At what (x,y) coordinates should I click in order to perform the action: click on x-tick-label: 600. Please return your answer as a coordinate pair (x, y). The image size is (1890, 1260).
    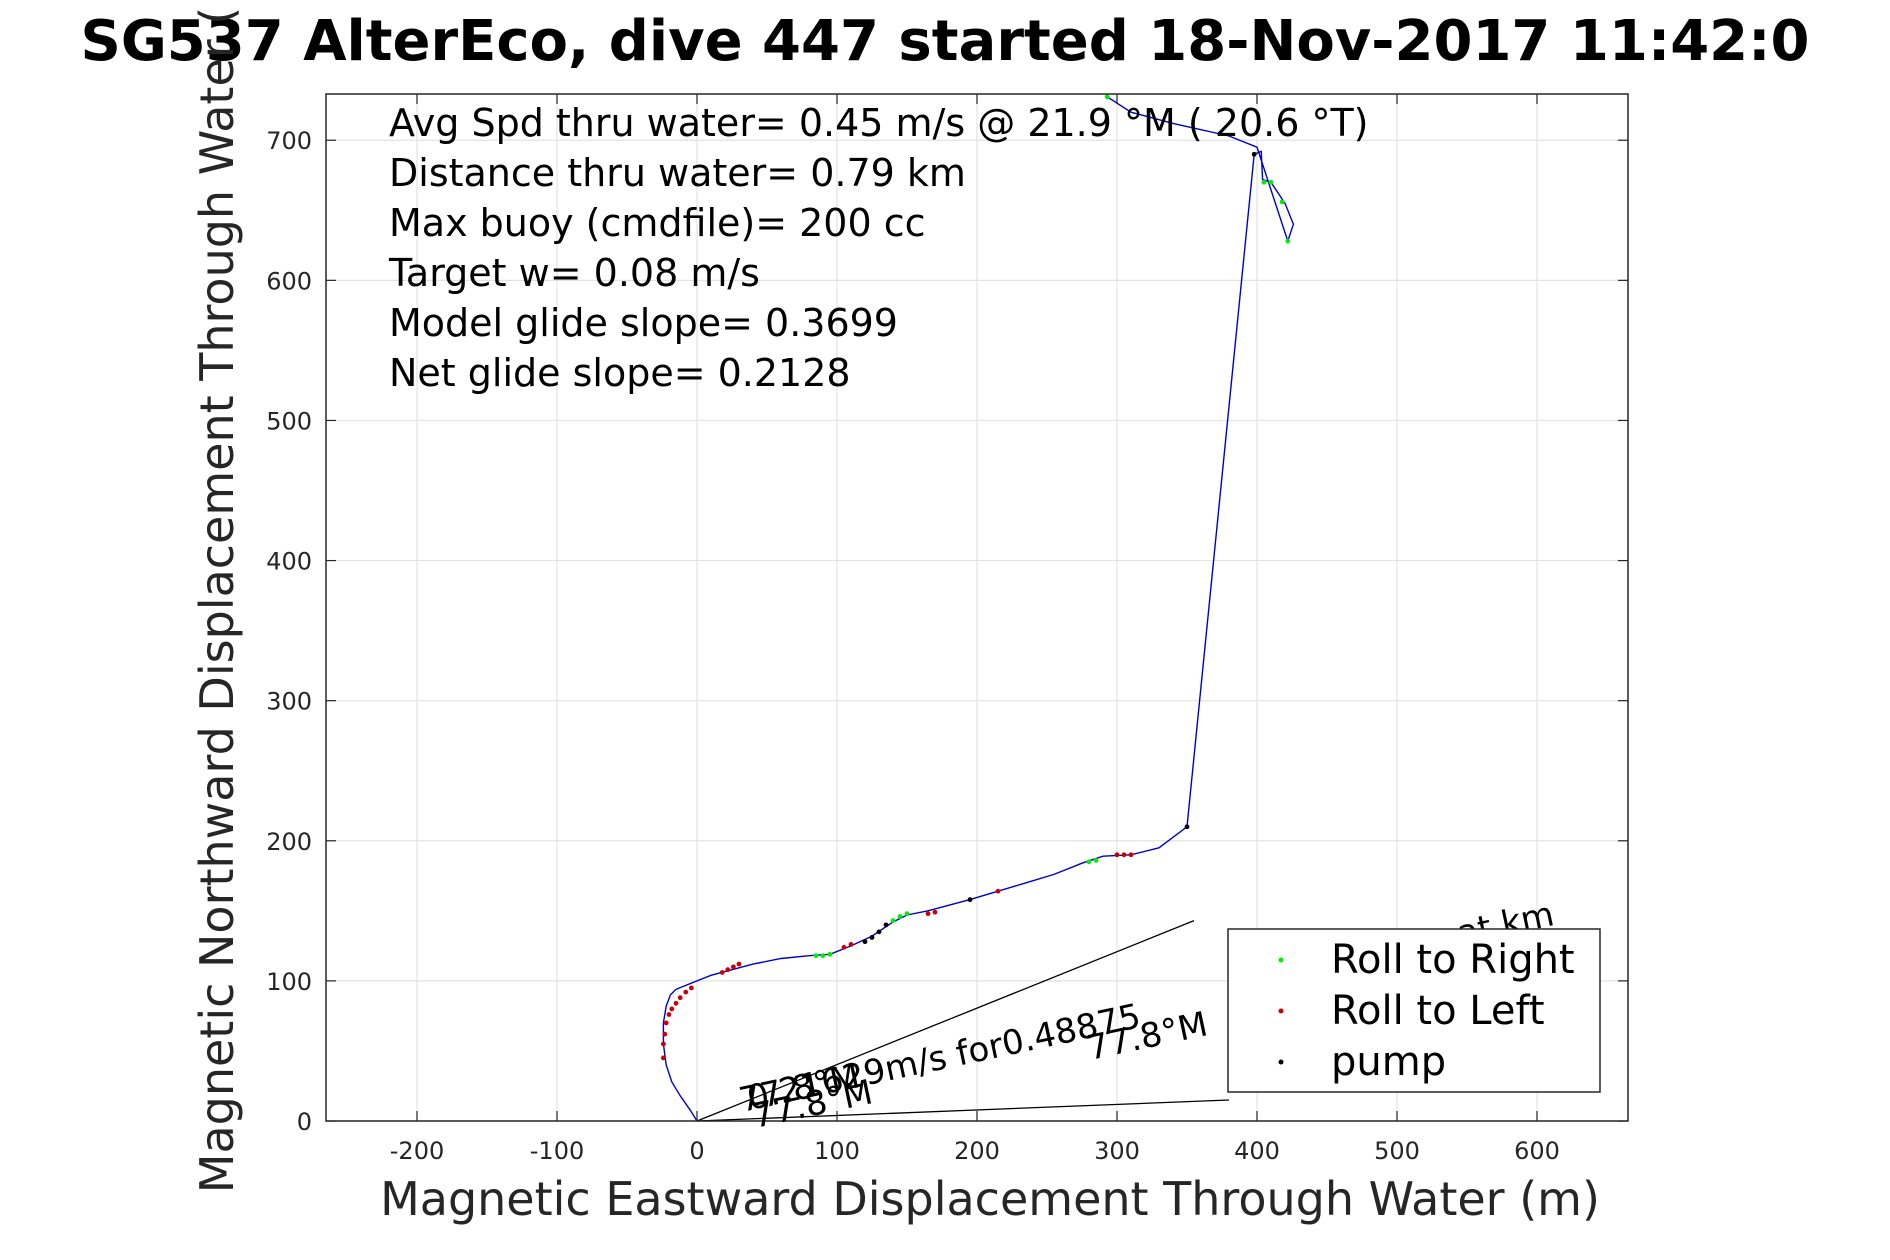
    Looking at the image, I should click on (1537, 1151).